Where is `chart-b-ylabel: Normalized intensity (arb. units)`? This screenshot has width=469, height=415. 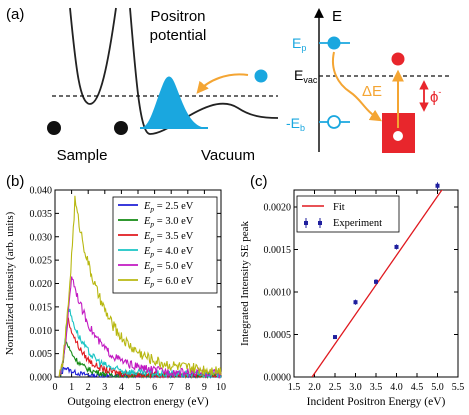
chart-b-ylabel: Normalized intensity (arb. units) is located at coordinates (10, 283).